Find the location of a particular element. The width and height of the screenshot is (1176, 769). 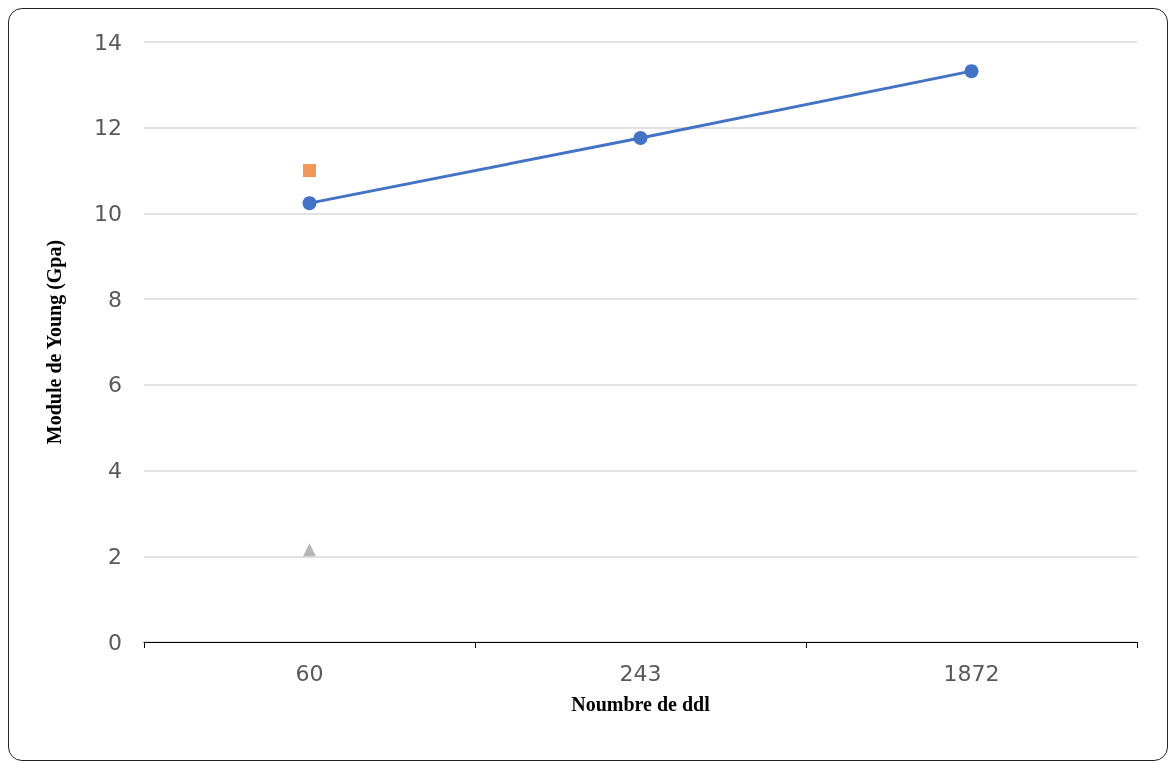

y-tick-label: 4 is located at coordinates (115, 471).